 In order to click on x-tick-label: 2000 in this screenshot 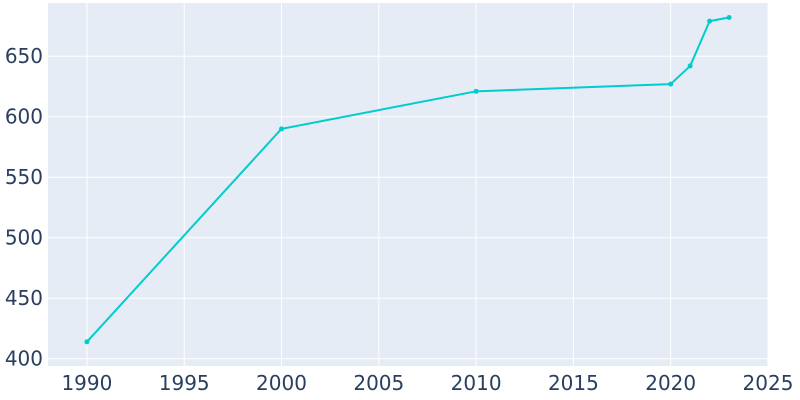, I will do `click(281, 383)`.